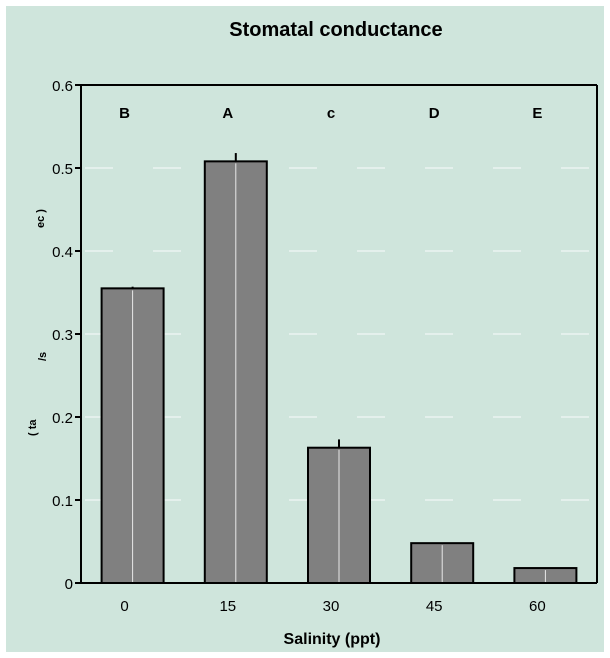  Describe the element at coordinates (62, 169) in the screenshot. I see `y-tick-label-0.5: 0.5` at that location.